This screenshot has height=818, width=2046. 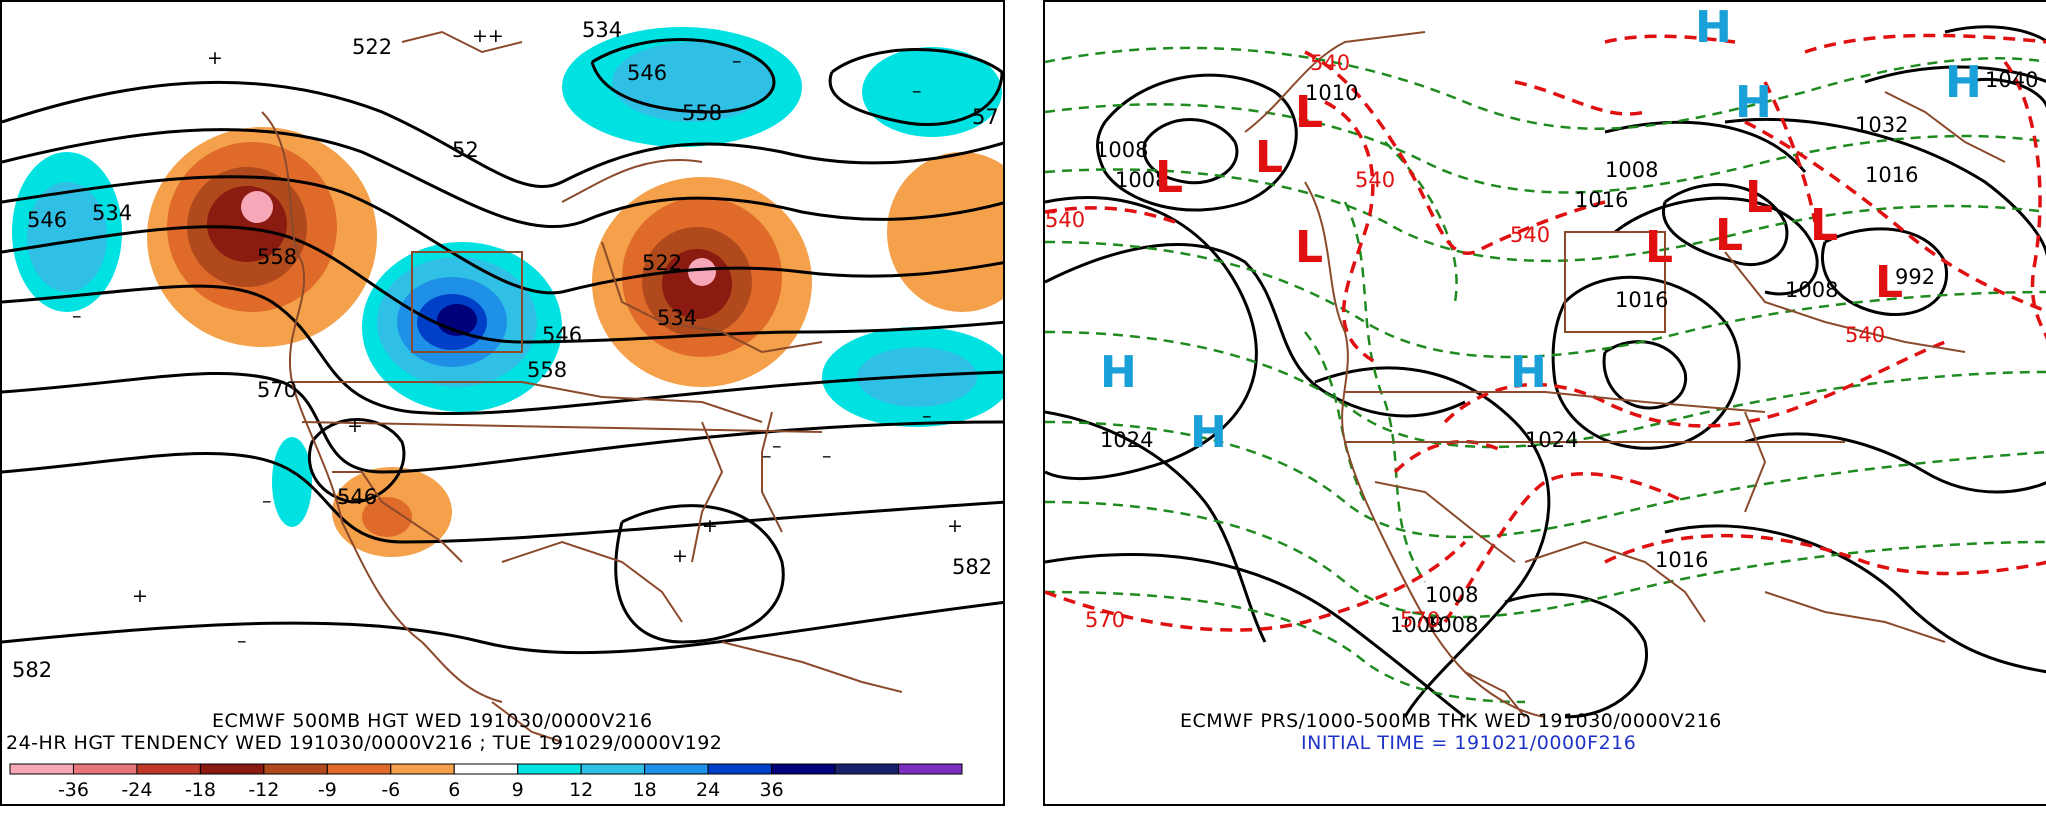 I want to click on right-title-line2: INITIAL TIME = 191021/0000F216, so click(x=1469, y=743).